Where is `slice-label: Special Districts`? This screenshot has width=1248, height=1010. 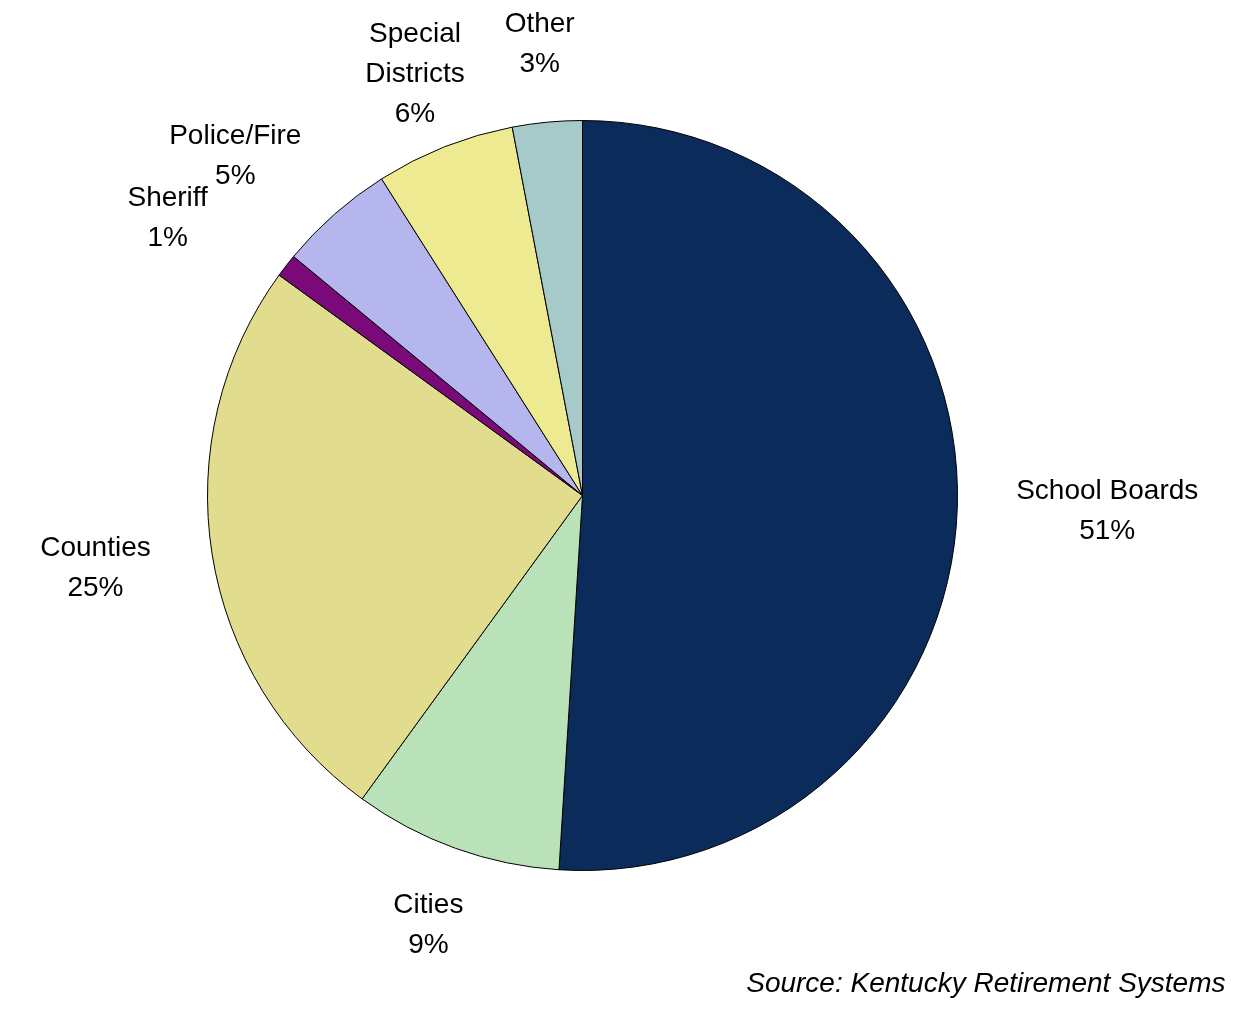 slice-label: Special Districts is located at coordinates (415, 52).